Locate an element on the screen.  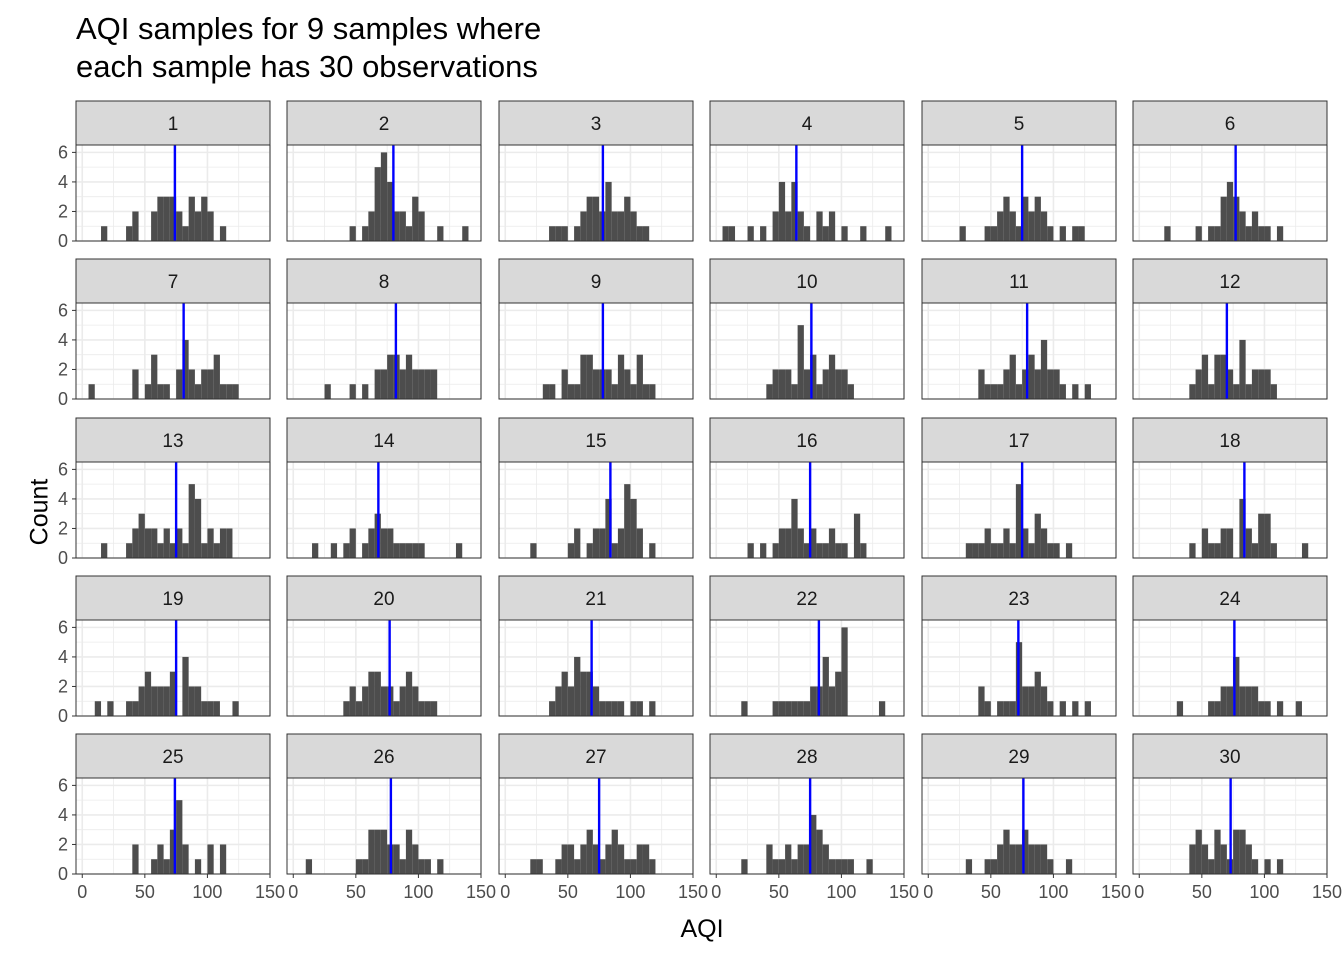
x-tick-label: 150 is located at coordinates (904, 892).